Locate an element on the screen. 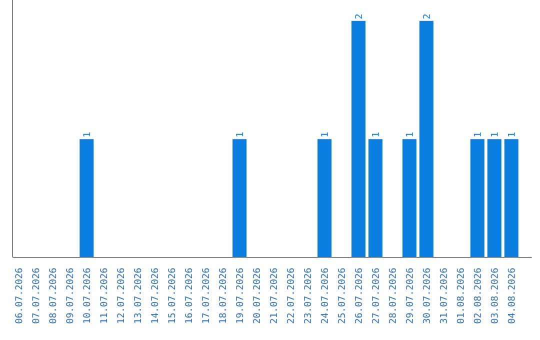  x-tick-label: 20.07.2026 is located at coordinates (256, 296).